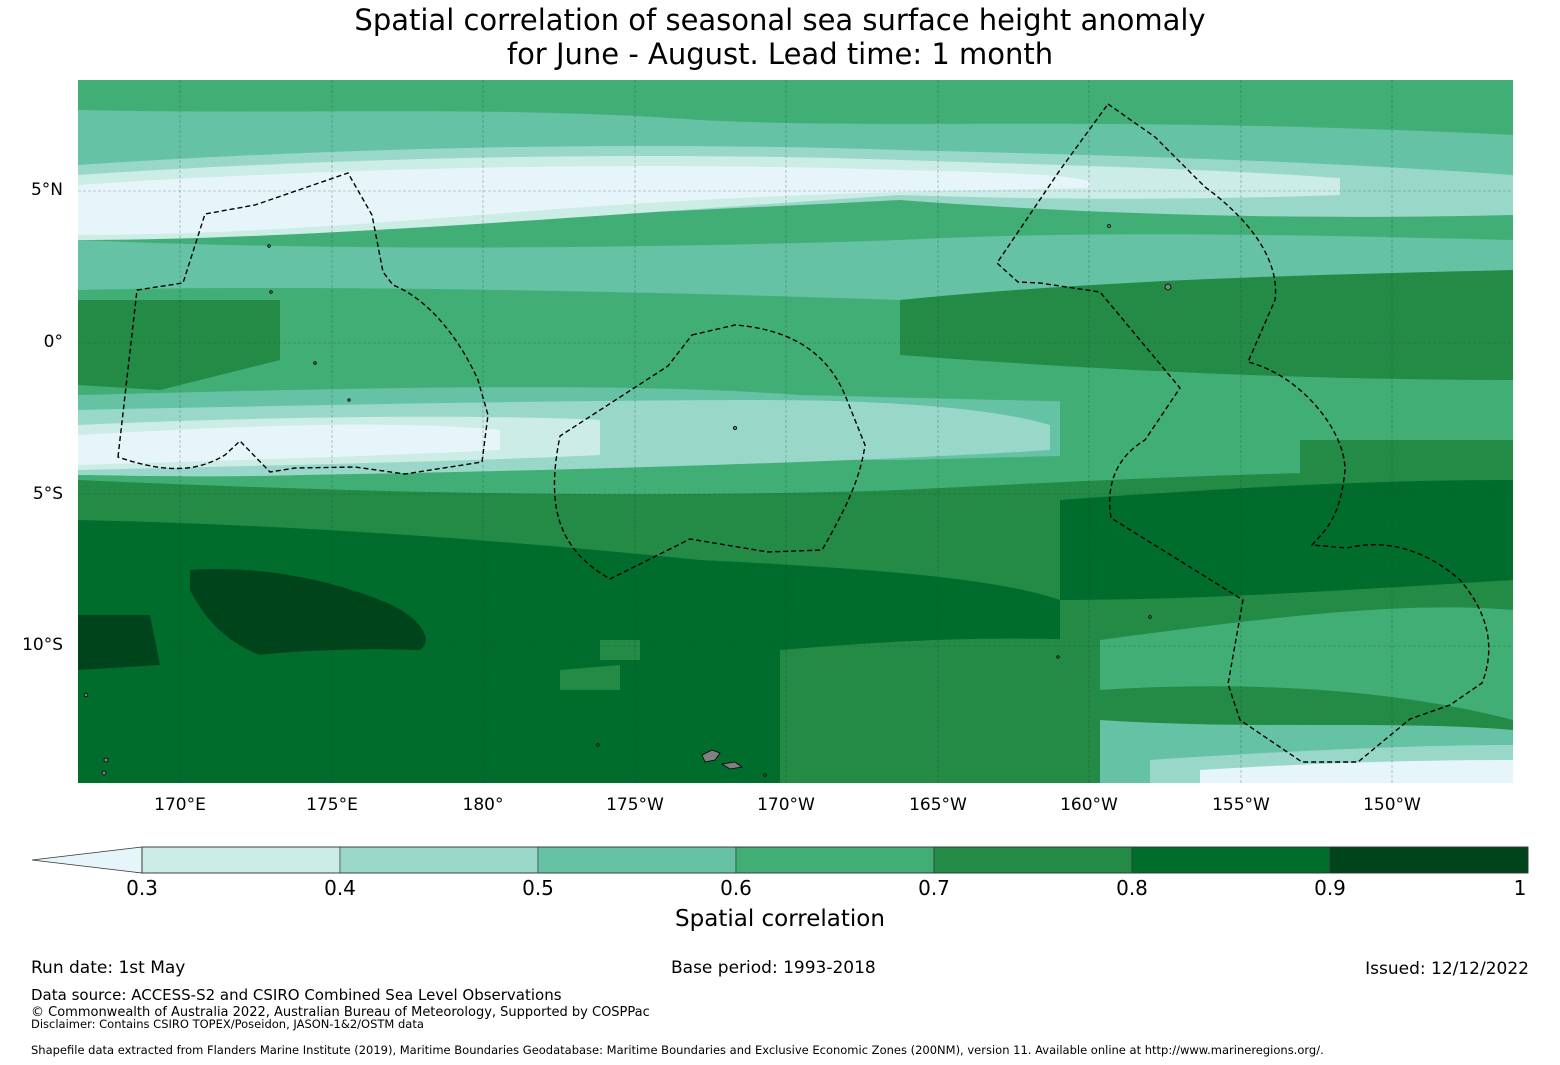 This screenshot has width=1560, height=1065. I want to click on colorbar-tick-0.5: 0.5, so click(538, 888).